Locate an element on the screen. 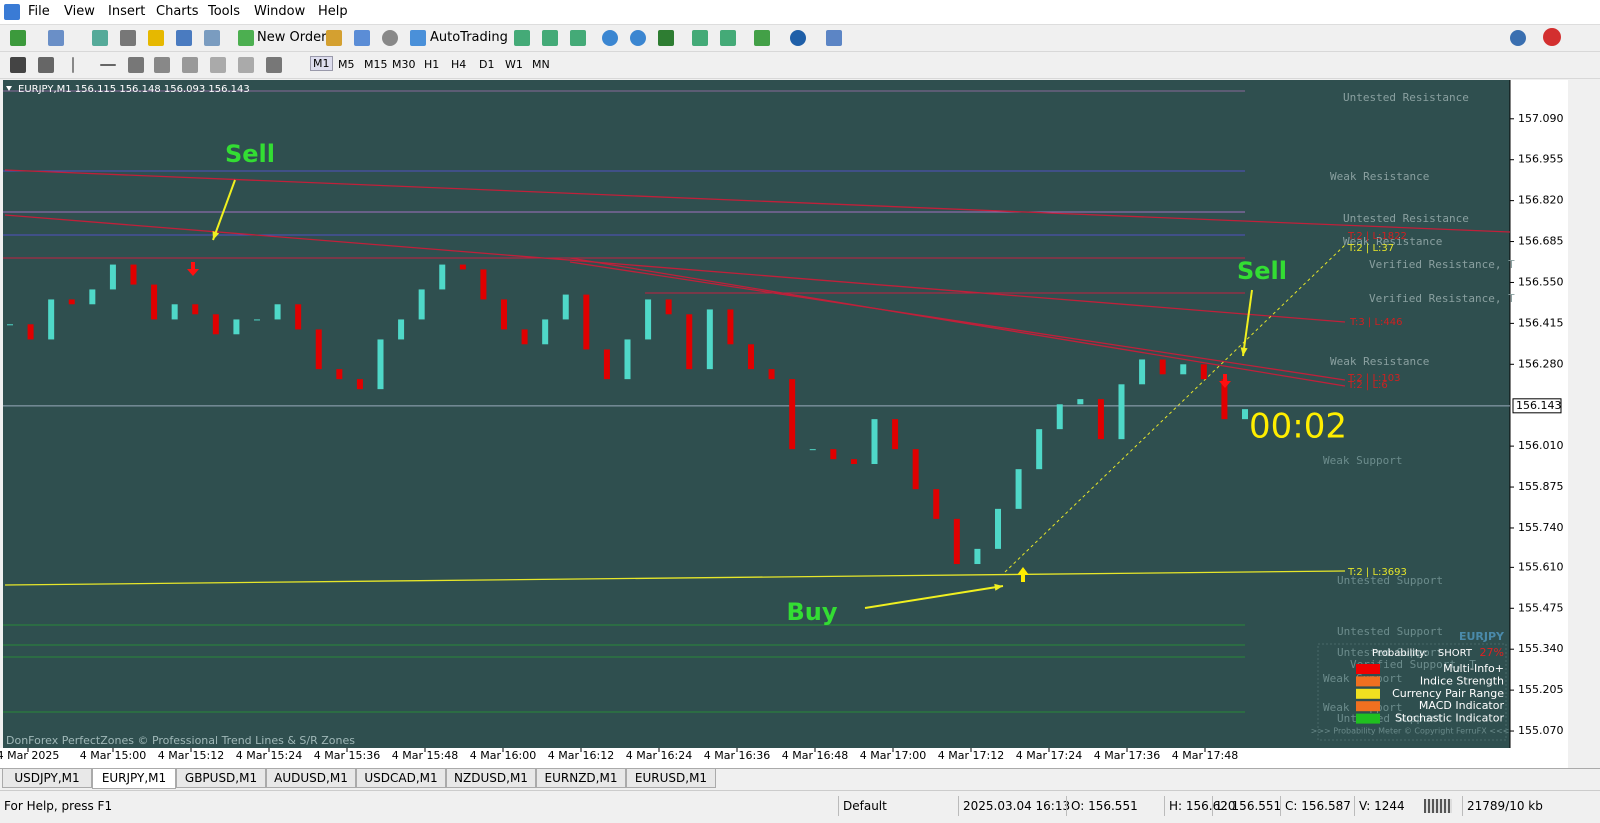 The image size is (1600, 823). chart-tab: EURNZD,M1 is located at coordinates (581, 778).